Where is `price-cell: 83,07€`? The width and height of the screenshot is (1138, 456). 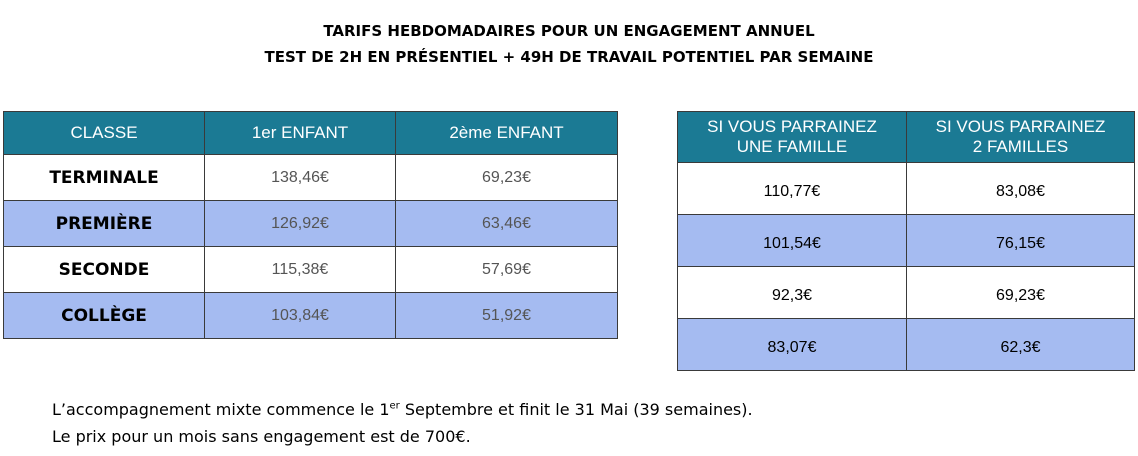
price-cell: 83,07€ is located at coordinates (792, 344).